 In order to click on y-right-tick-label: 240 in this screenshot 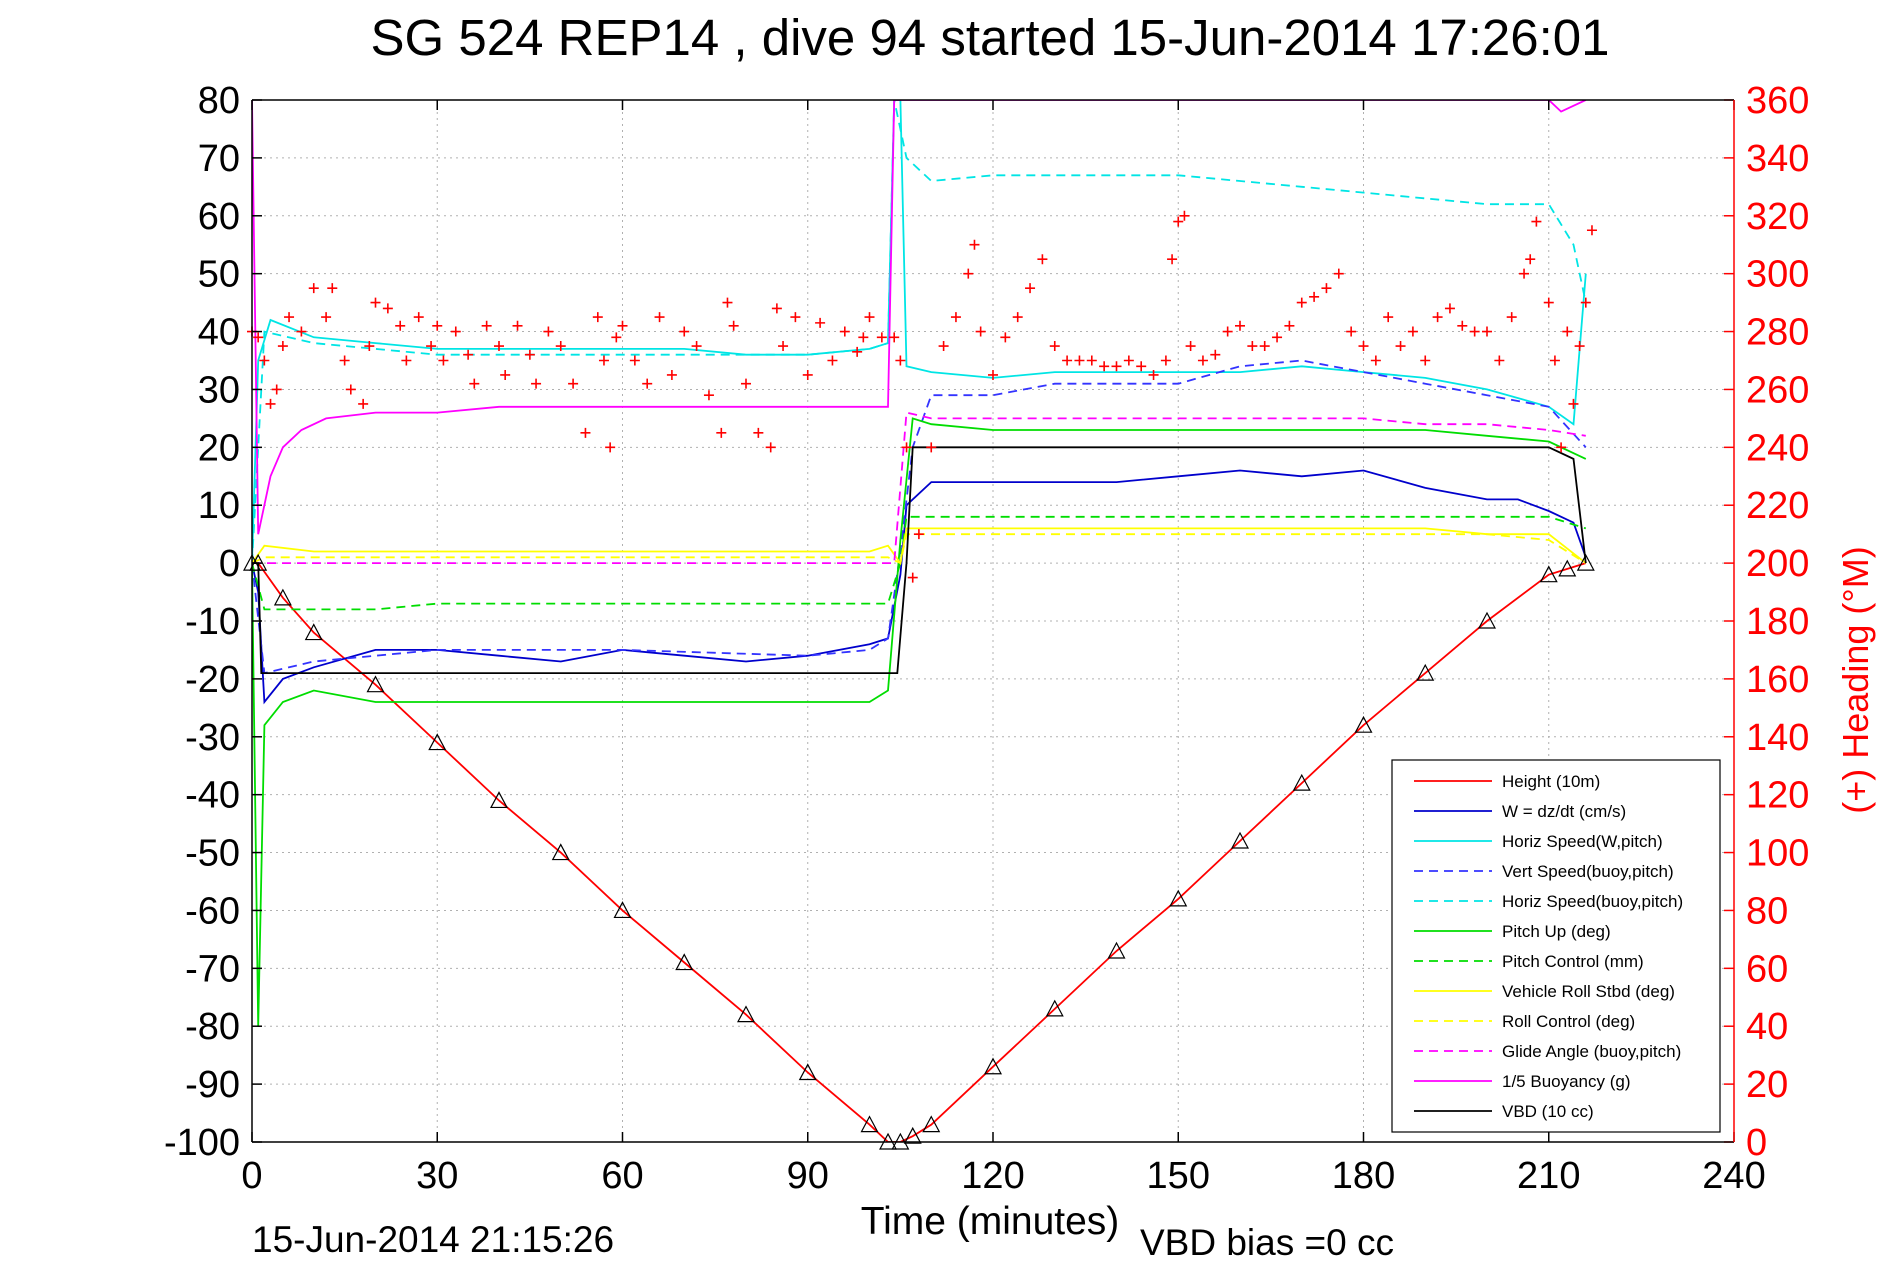, I will do `click(1777, 448)`.